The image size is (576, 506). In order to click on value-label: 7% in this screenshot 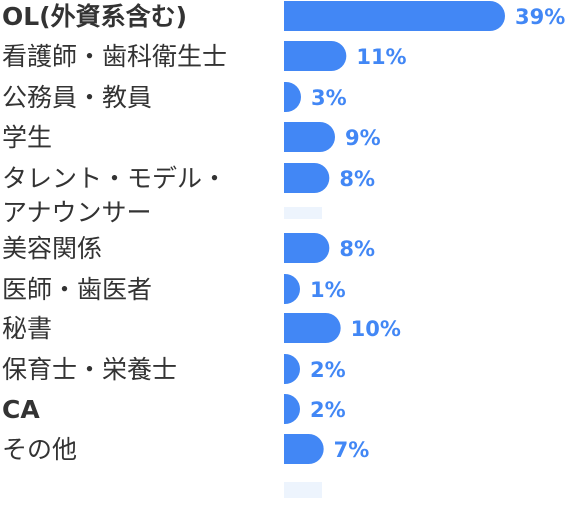, I will do `click(352, 450)`.